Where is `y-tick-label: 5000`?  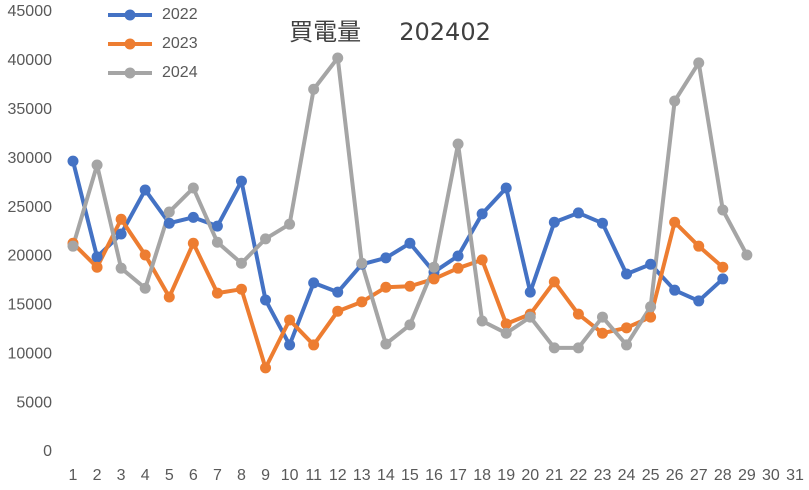 y-tick-label: 5000 is located at coordinates (34, 402).